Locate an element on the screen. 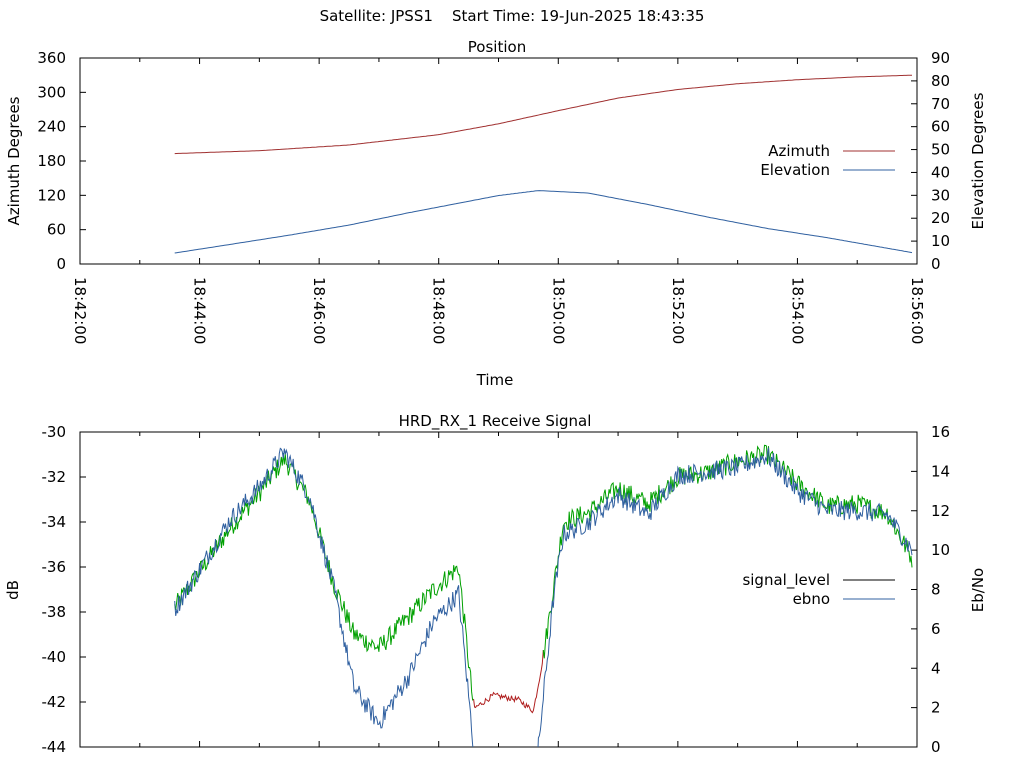  series-line-elevation is located at coordinates (543, 222).